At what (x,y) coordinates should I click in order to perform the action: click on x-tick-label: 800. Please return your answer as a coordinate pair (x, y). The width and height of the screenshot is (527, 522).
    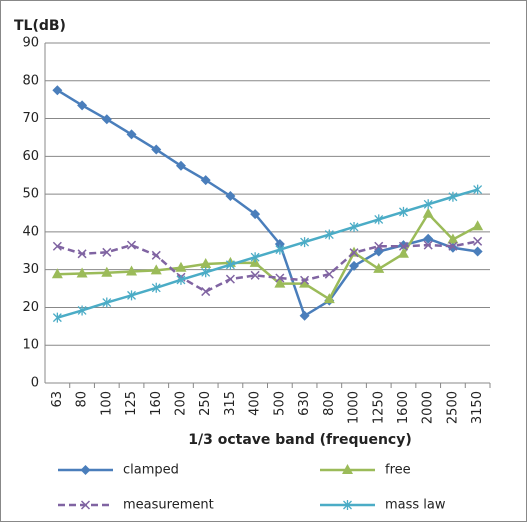
    Looking at the image, I should click on (329, 403).